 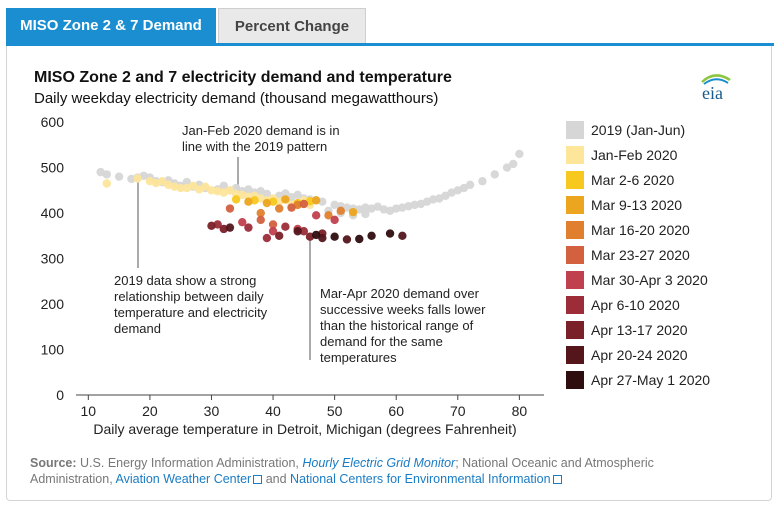 What do you see at coordinates (150, 411) in the screenshot?
I see `x-tick-label: 20` at bounding box center [150, 411].